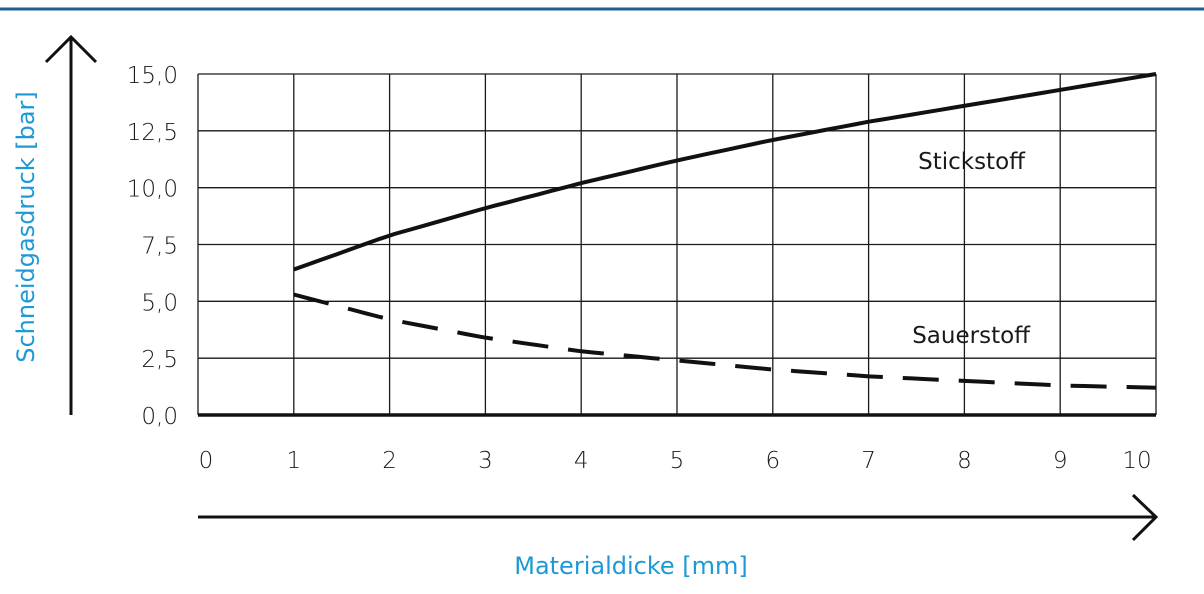  What do you see at coordinates (152, 133) in the screenshot?
I see `y-tick-label: 12,5` at bounding box center [152, 133].